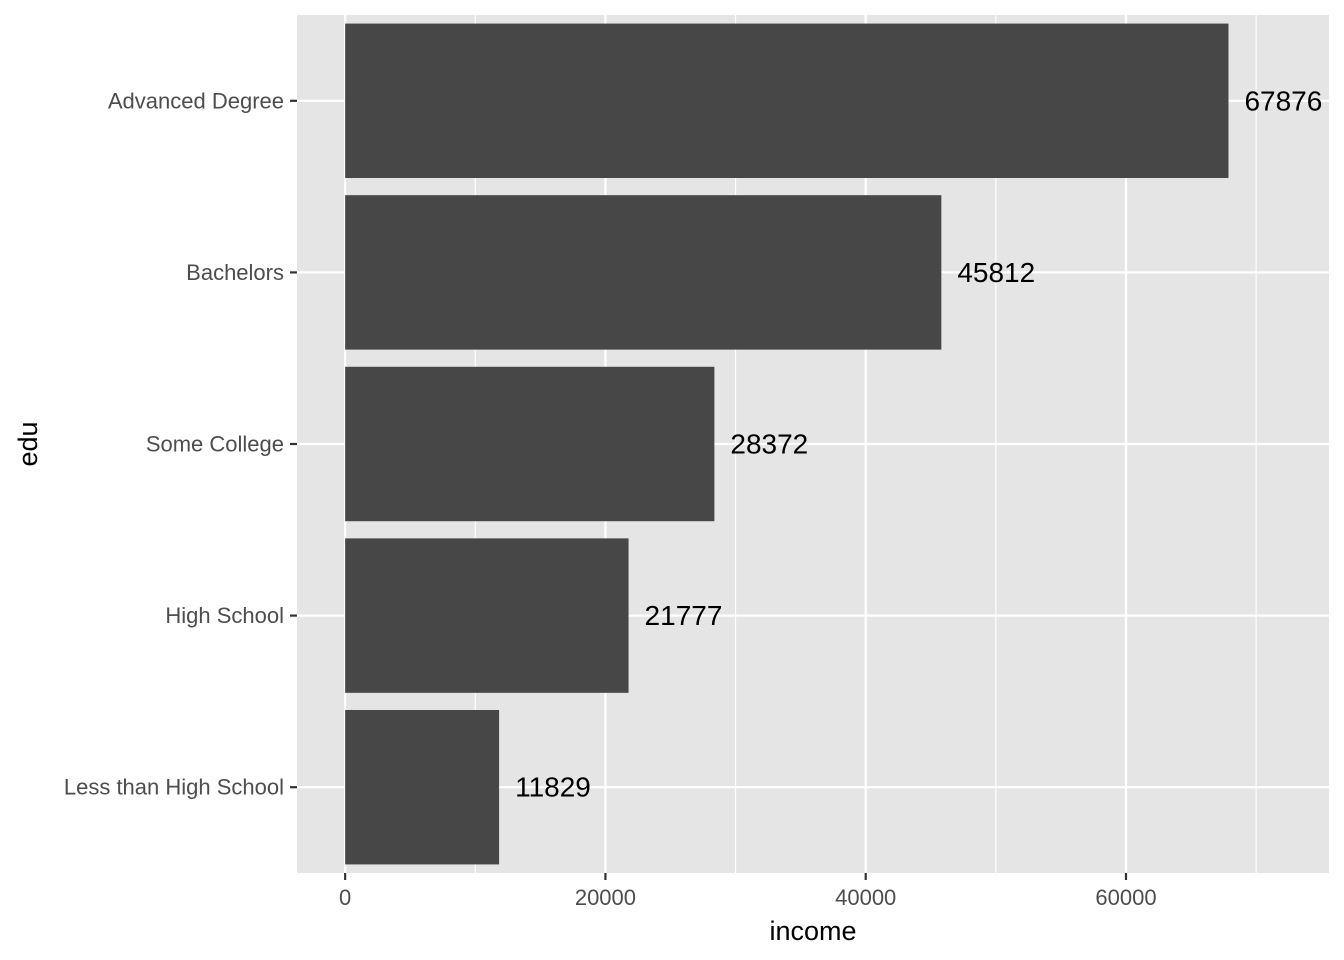  What do you see at coordinates (1283, 100) in the screenshot?
I see `data-label-4: 67876` at bounding box center [1283, 100].